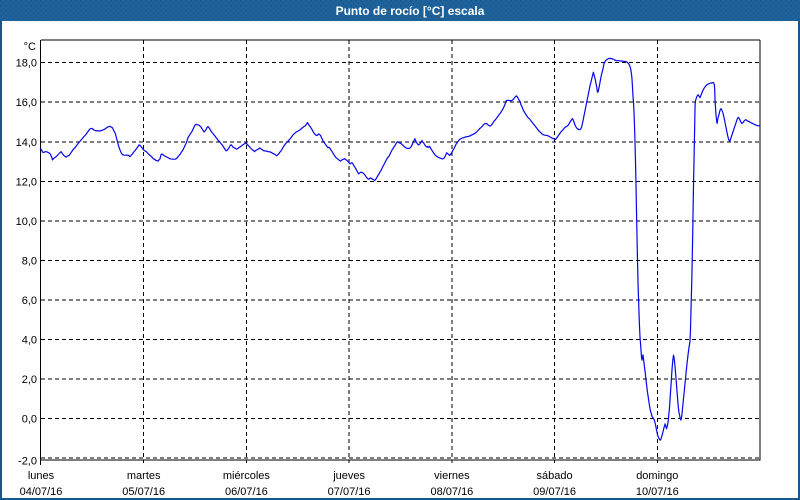  Describe the element at coordinates (452, 476) in the screenshot. I see `svg-text: viernes` at that location.